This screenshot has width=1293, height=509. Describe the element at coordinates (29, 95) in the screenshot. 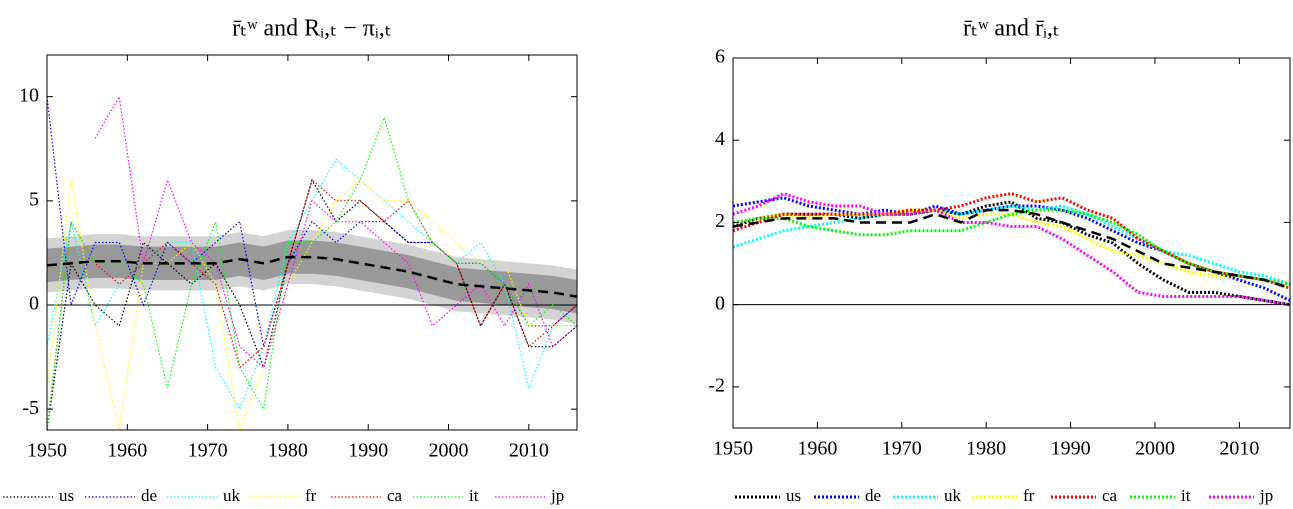

I see `y-tick-label: 10` at that location.